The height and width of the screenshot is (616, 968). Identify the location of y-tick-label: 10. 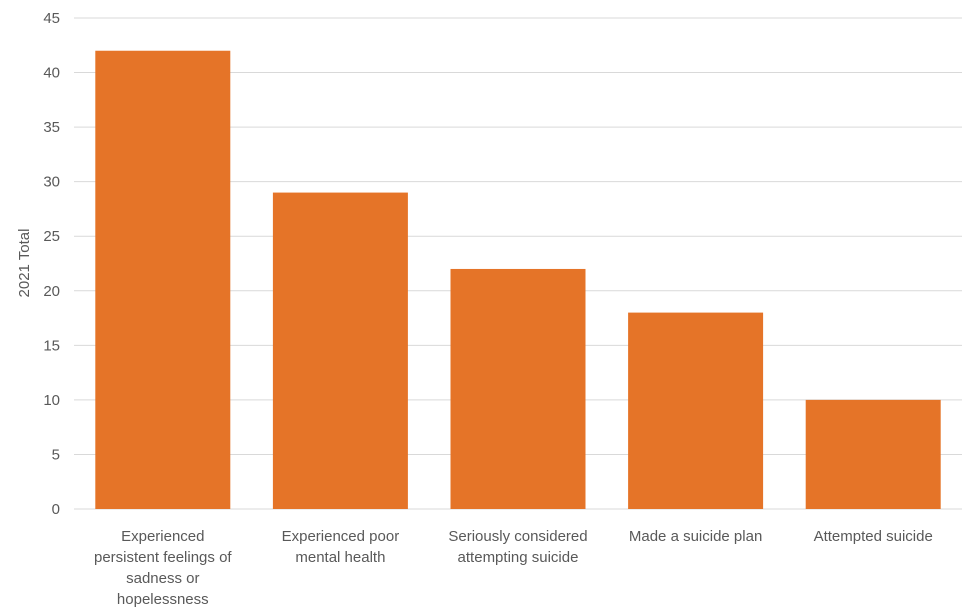
(51, 400).